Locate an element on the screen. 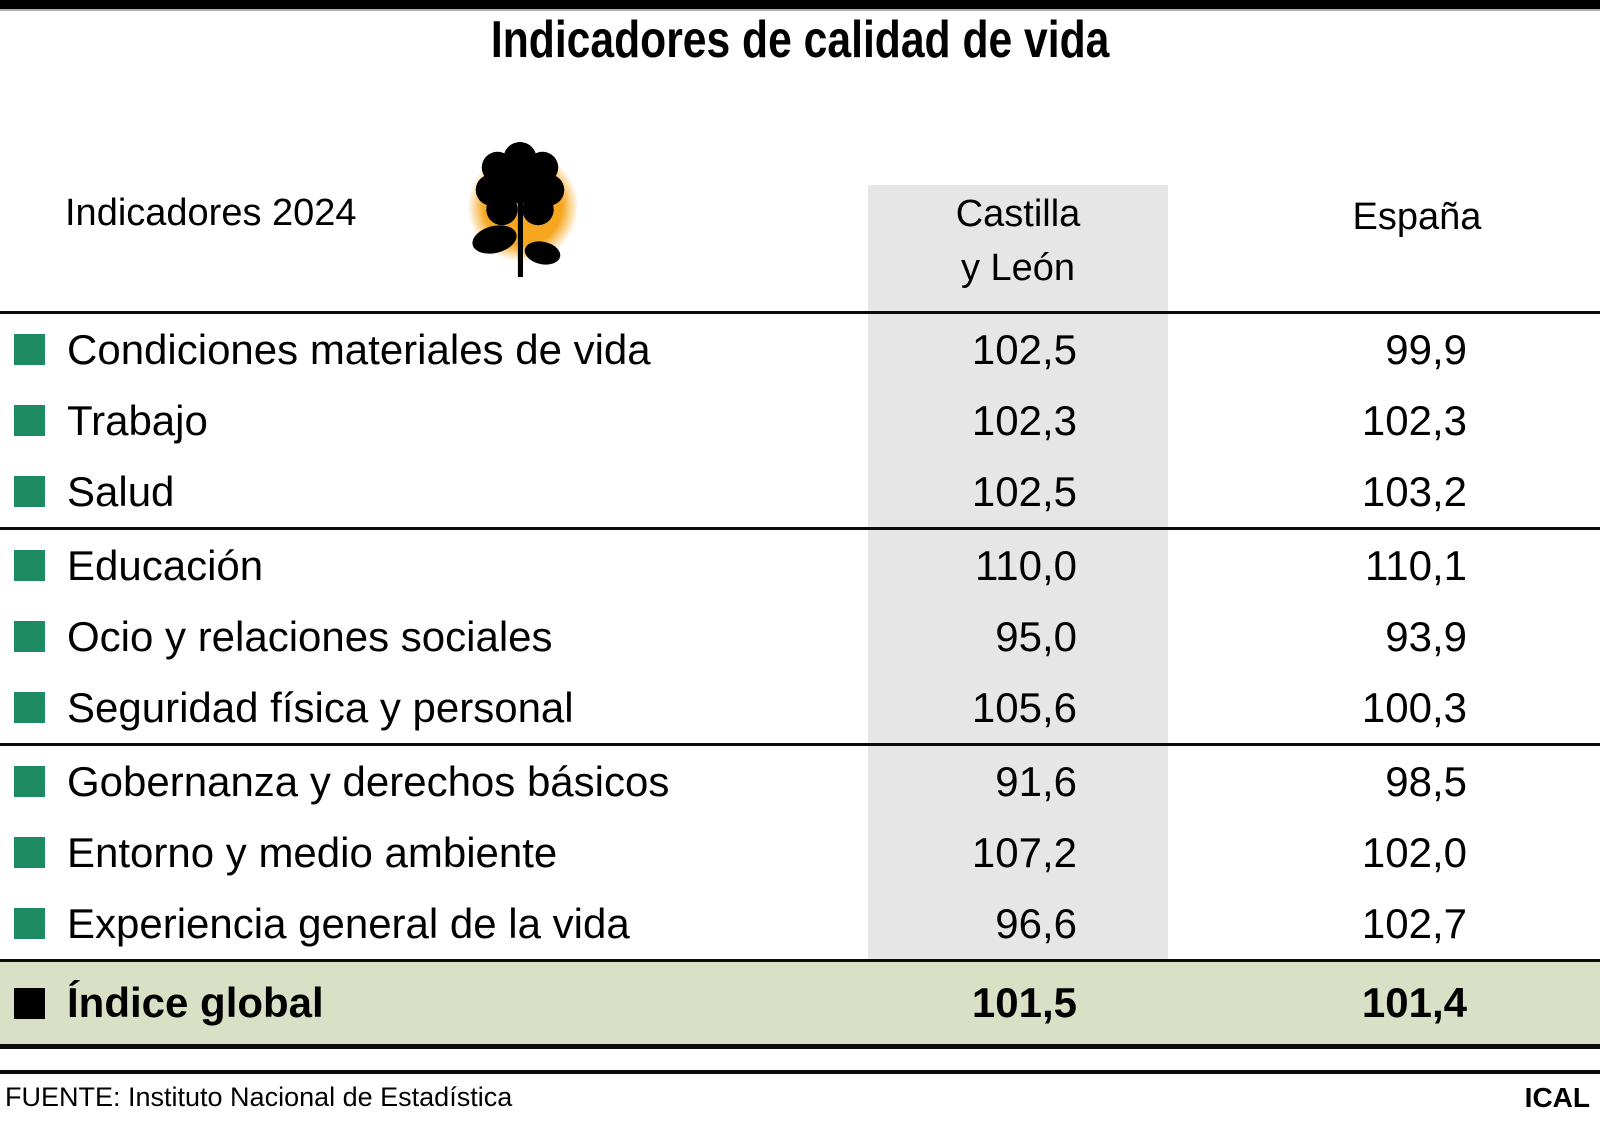  black-square-bullet-icon is located at coordinates (29, 1003).